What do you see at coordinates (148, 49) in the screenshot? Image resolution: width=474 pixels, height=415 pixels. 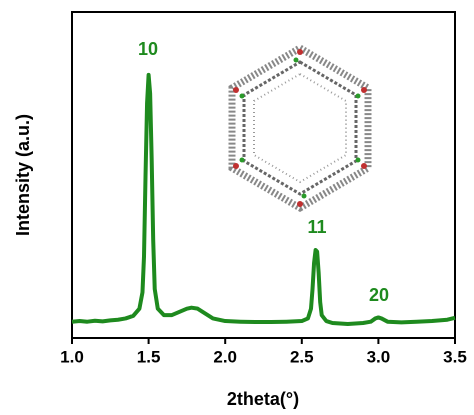 I see `peak-label: 10` at bounding box center [148, 49].